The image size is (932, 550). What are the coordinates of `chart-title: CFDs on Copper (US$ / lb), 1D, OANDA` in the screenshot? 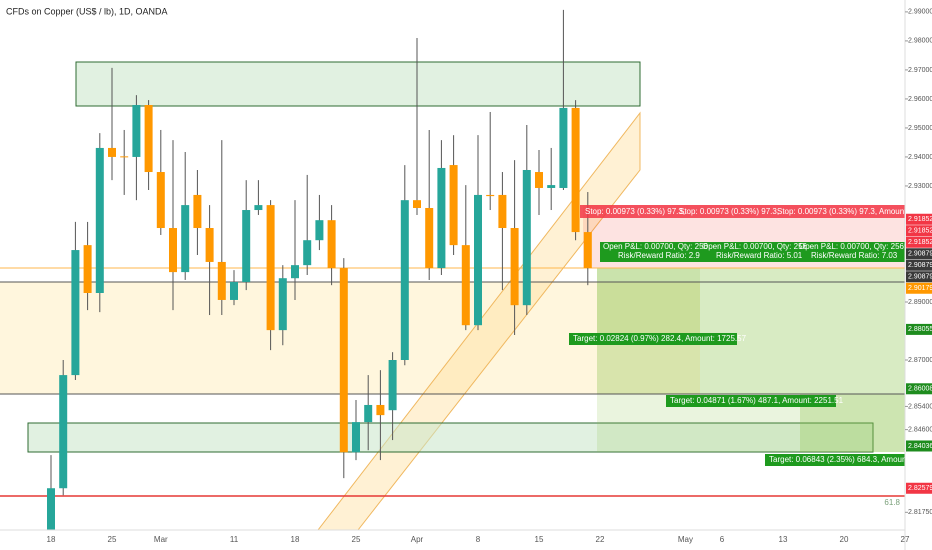 It's located at (87, 11).